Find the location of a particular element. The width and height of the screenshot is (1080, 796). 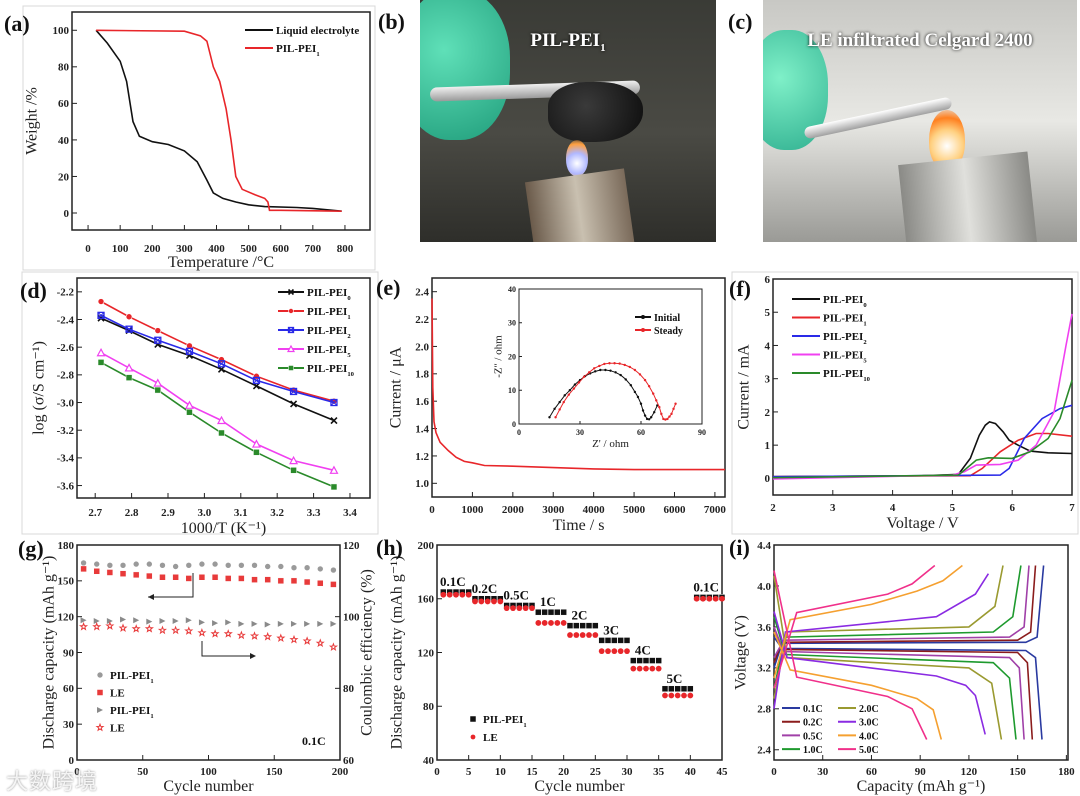

x-tick-label: 90 is located at coordinates (921, 772).